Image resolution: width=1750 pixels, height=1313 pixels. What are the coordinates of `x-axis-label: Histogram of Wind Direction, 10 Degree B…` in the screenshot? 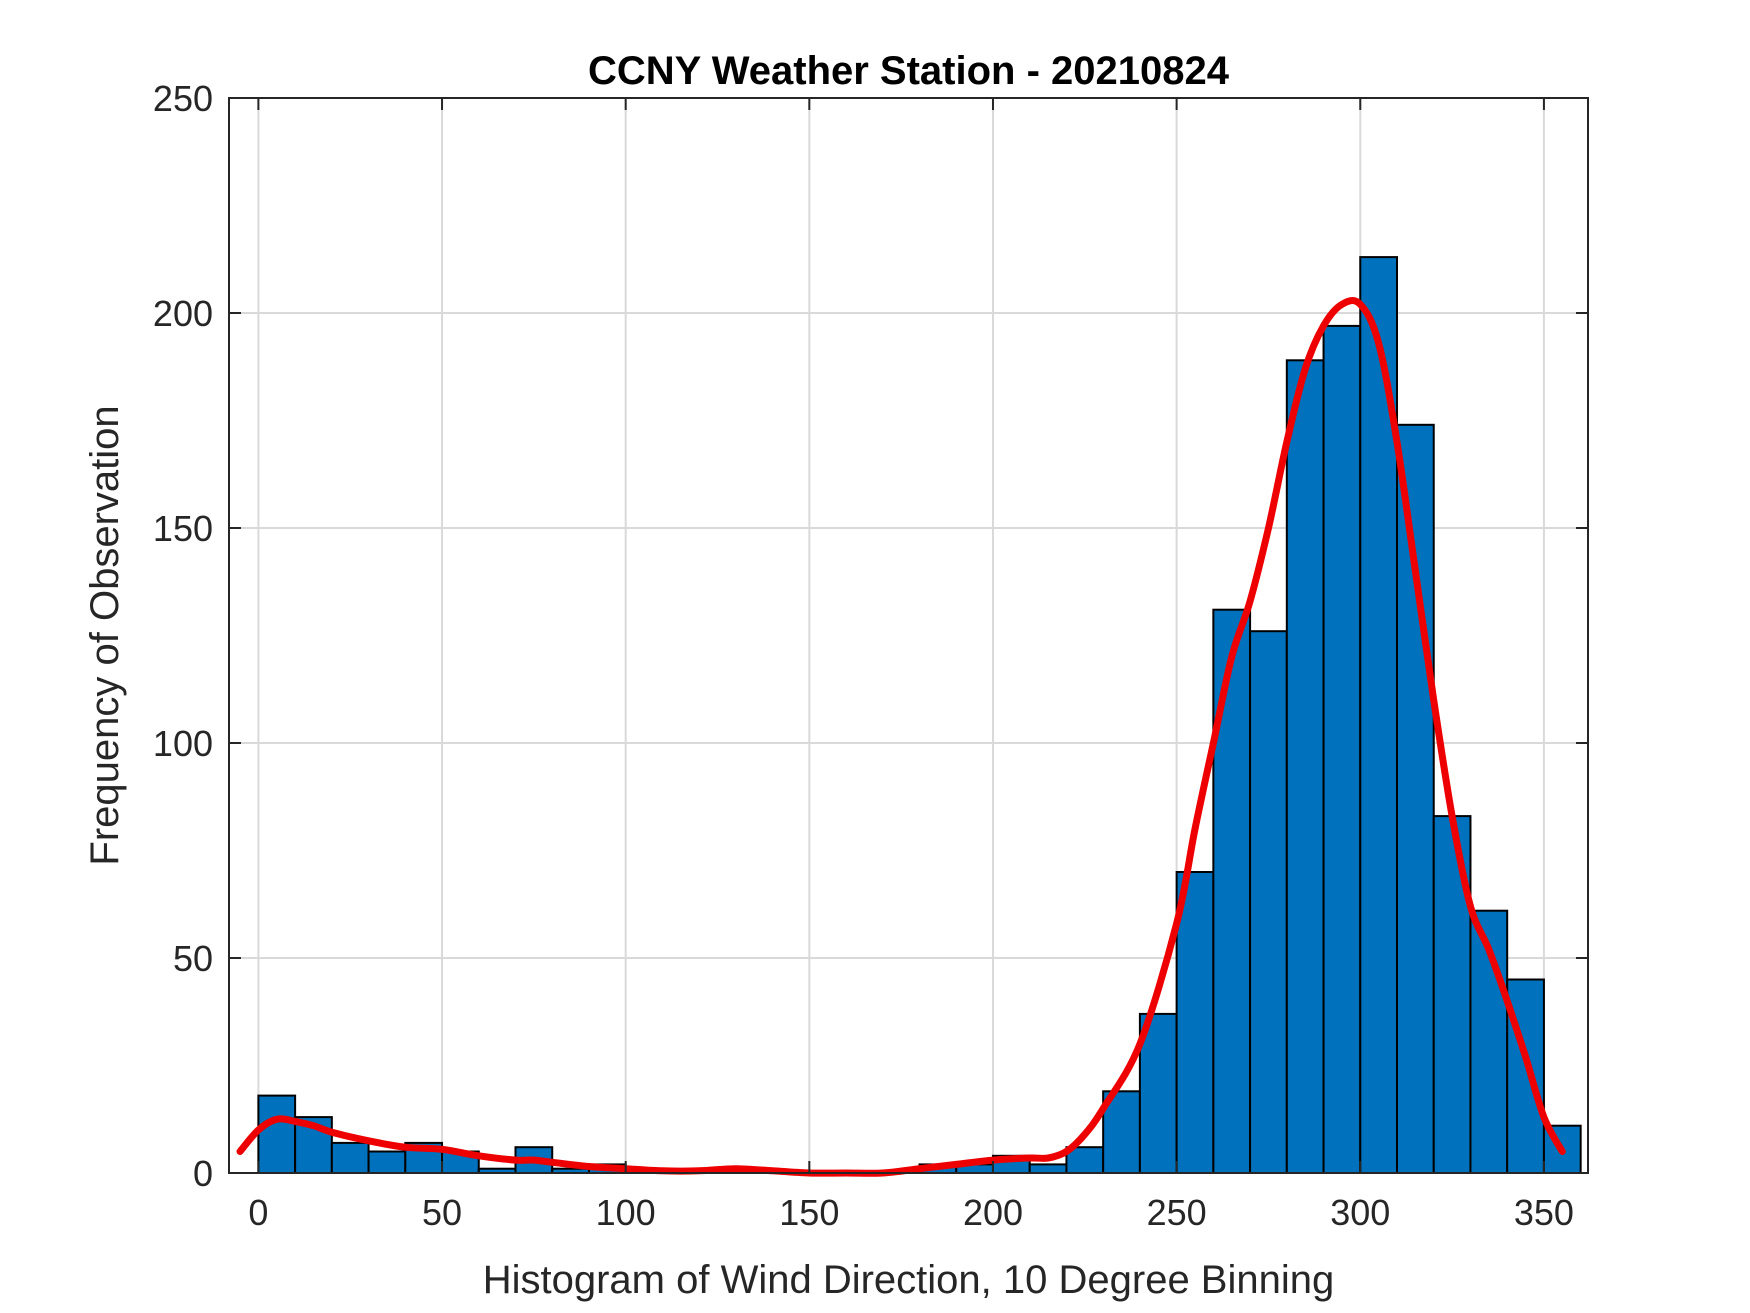 It's located at (909, 1280).